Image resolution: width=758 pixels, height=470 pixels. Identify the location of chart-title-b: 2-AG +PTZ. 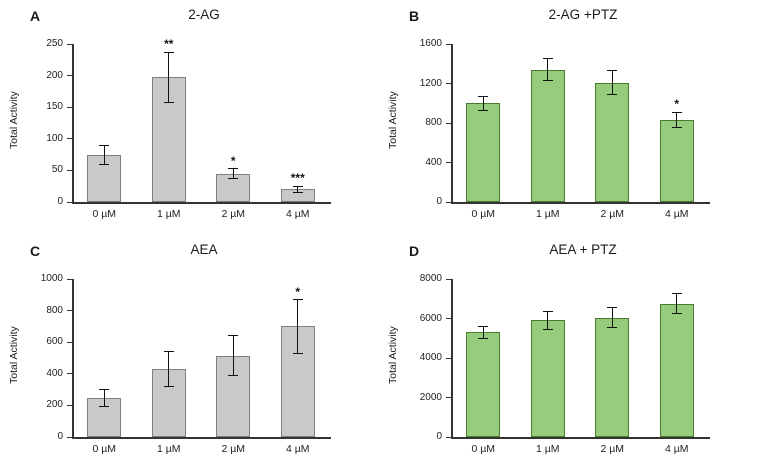
(583, 14).